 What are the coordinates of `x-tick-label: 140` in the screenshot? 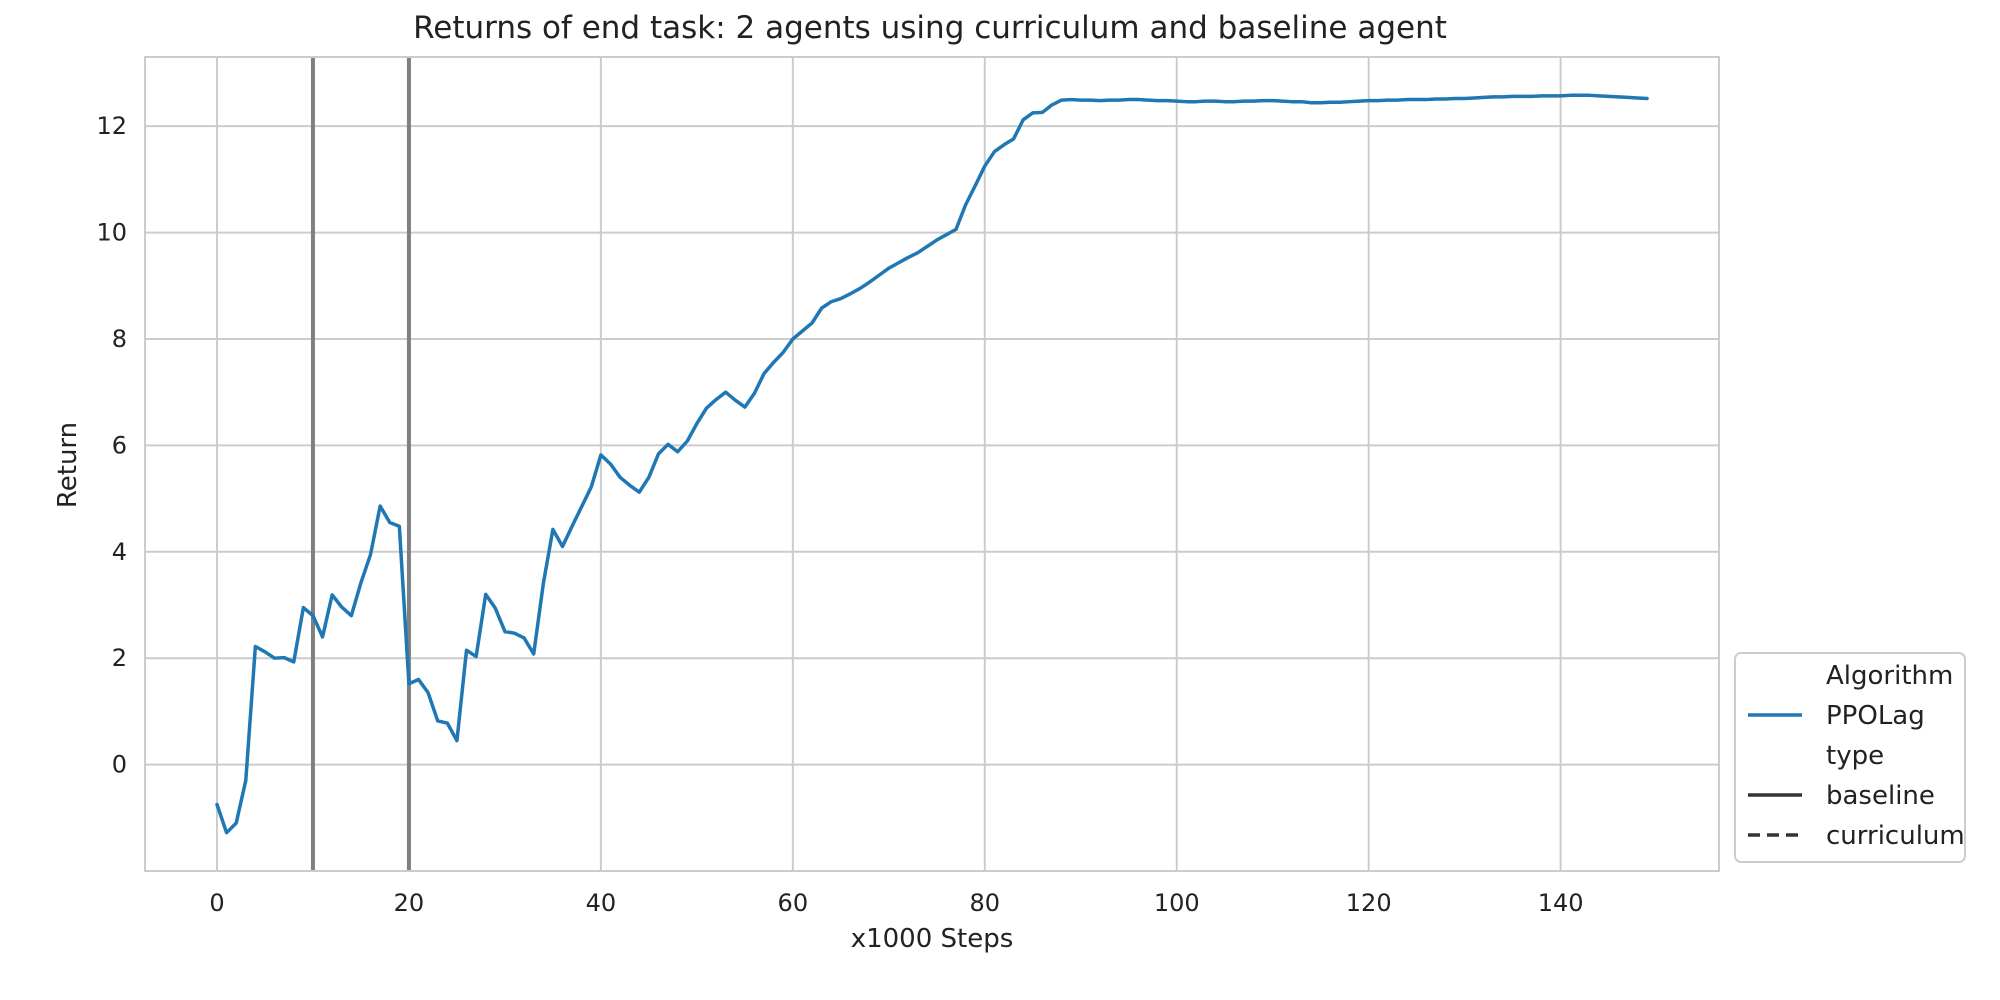 It's located at (1561, 903).